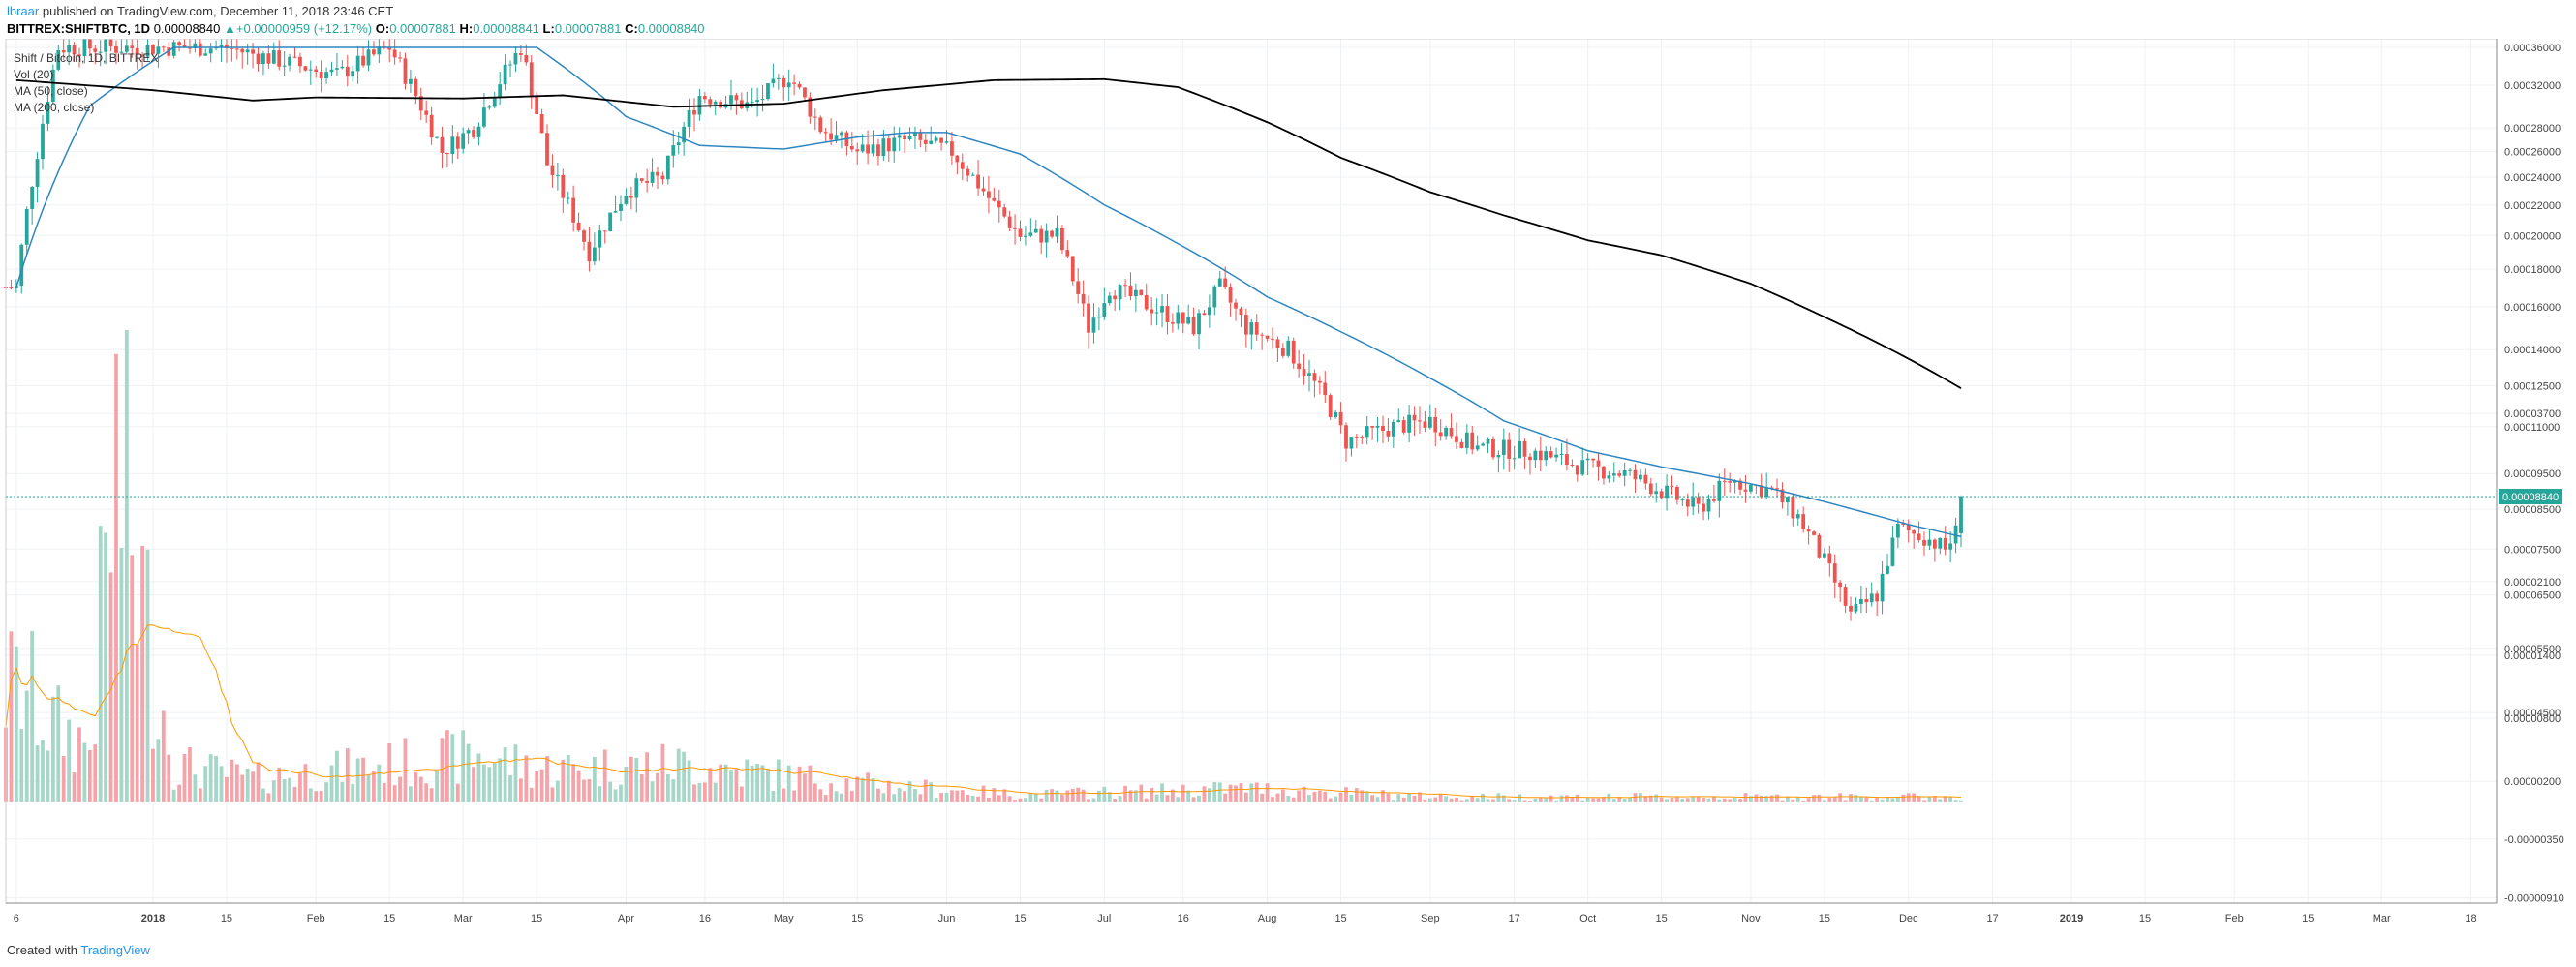 This screenshot has height=967, width=2576. What do you see at coordinates (2532, 649) in the screenshot?
I see `price-tick-label: 0.00005500` at bounding box center [2532, 649].